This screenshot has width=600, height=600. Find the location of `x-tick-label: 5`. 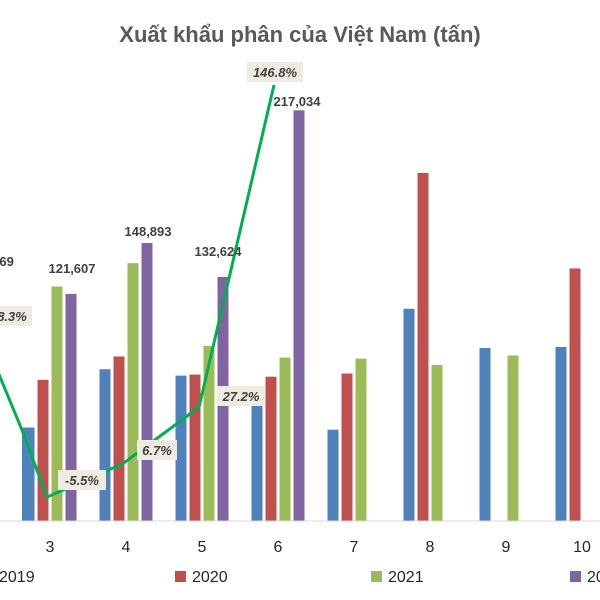

x-tick-label: 5 is located at coordinates (202, 547).